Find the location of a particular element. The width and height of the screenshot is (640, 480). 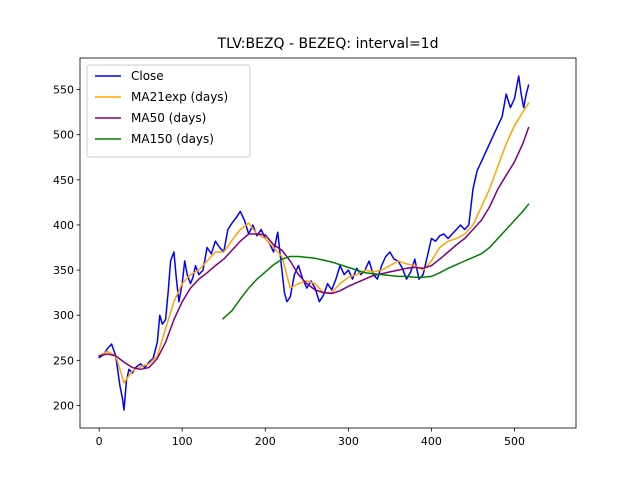

legend-label-ma21exp-days: MA21exp (days) is located at coordinates (179, 97).